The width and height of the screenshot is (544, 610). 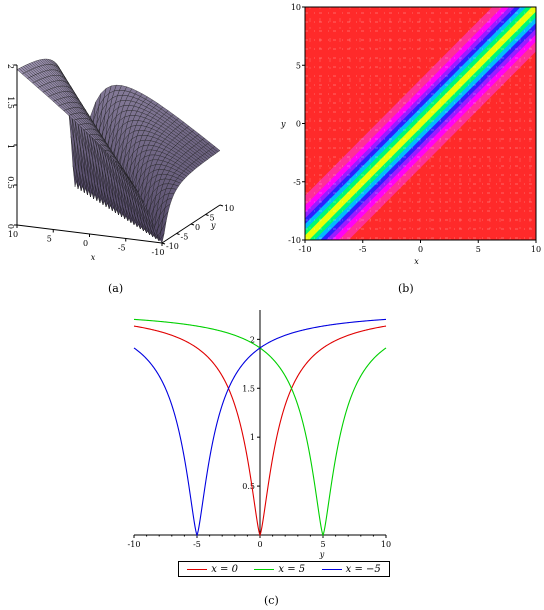 I want to click on y-tick-label: 1, so click(x=252, y=437).